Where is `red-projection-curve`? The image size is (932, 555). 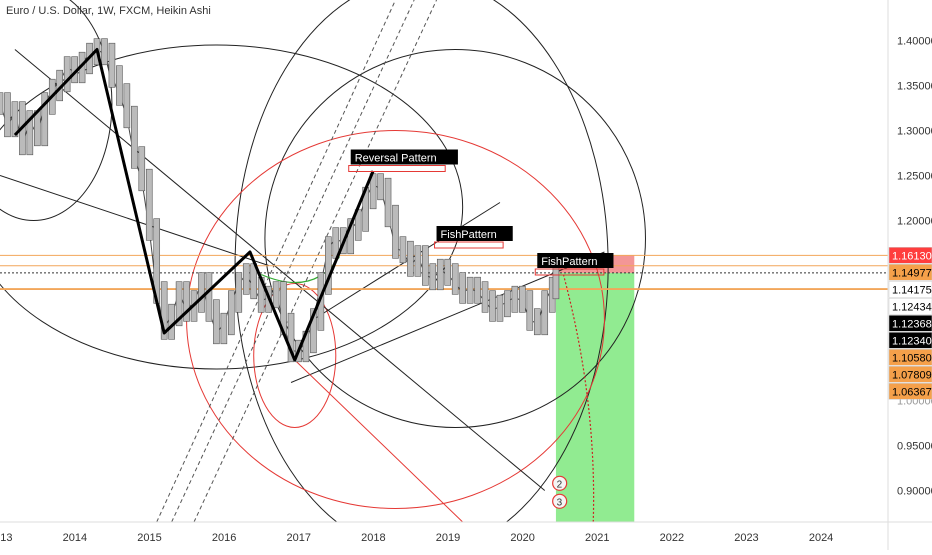 red-projection-curve is located at coordinates (578, 398).